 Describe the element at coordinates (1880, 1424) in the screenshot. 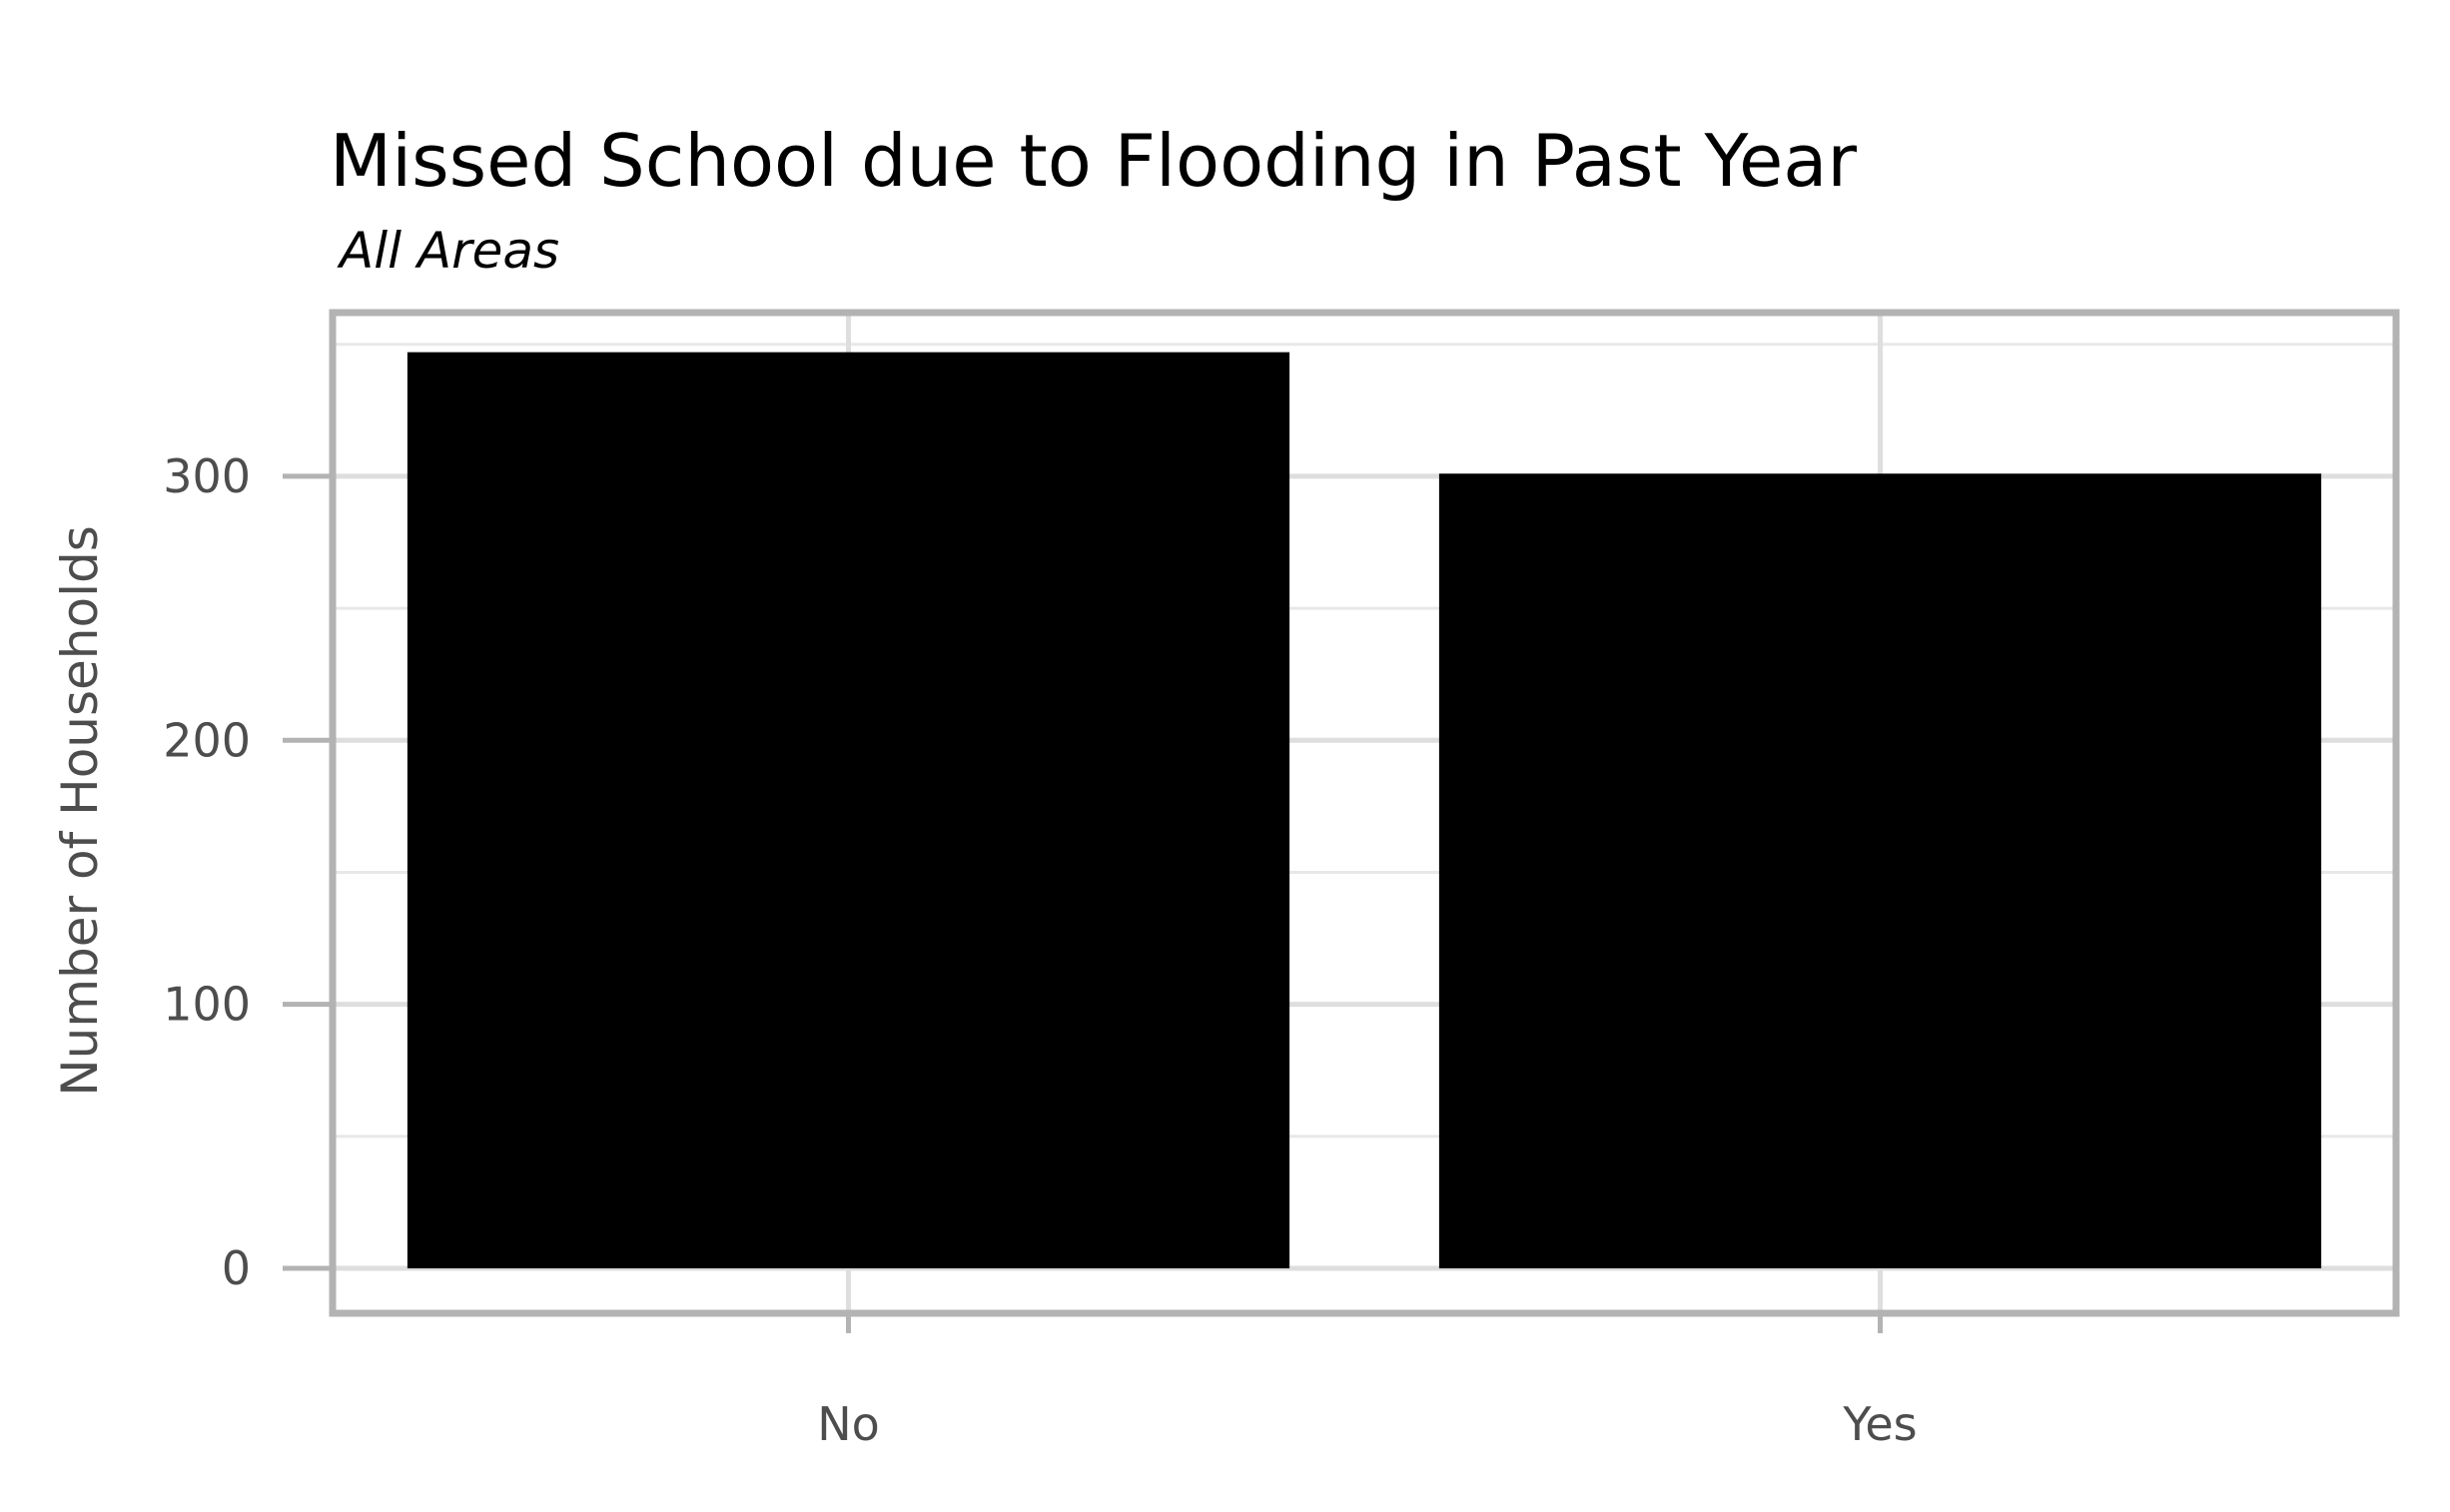

I see `x-tick-label: Yes` at that location.